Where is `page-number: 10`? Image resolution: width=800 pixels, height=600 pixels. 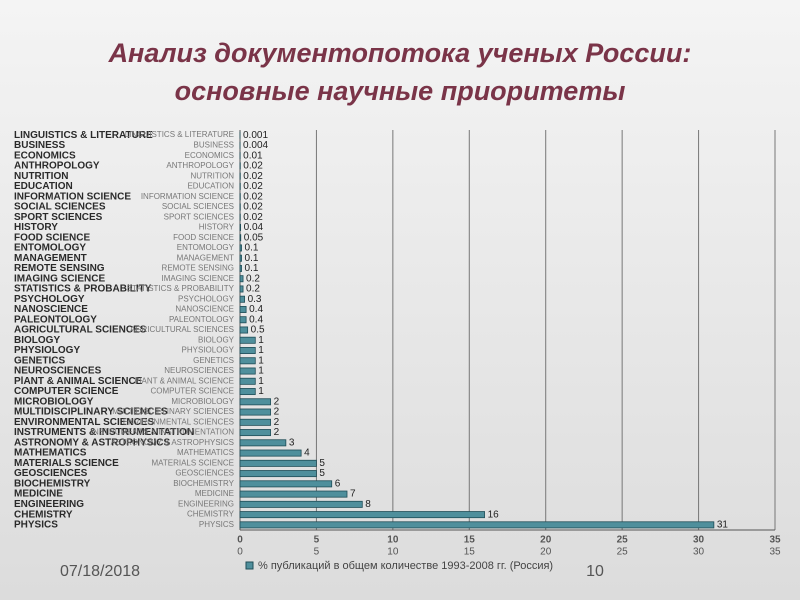
page-number: 10 is located at coordinates (595, 571).